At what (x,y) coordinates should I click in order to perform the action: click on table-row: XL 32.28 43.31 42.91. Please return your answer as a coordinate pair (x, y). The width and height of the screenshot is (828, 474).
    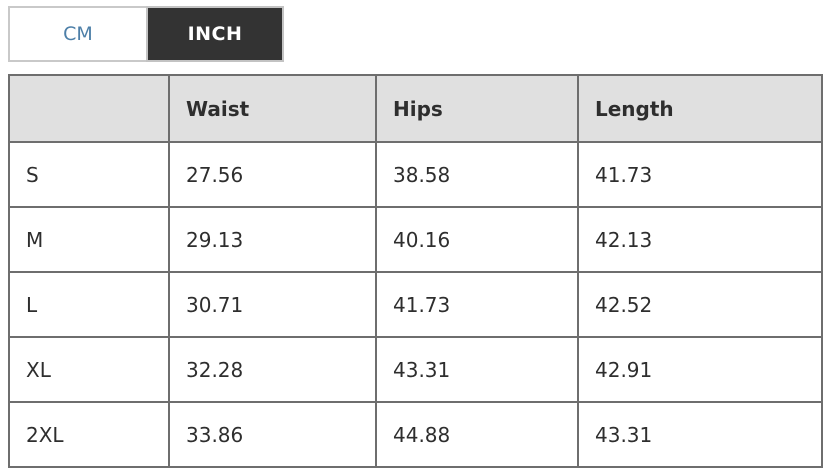
    Looking at the image, I should click on (415, 369).